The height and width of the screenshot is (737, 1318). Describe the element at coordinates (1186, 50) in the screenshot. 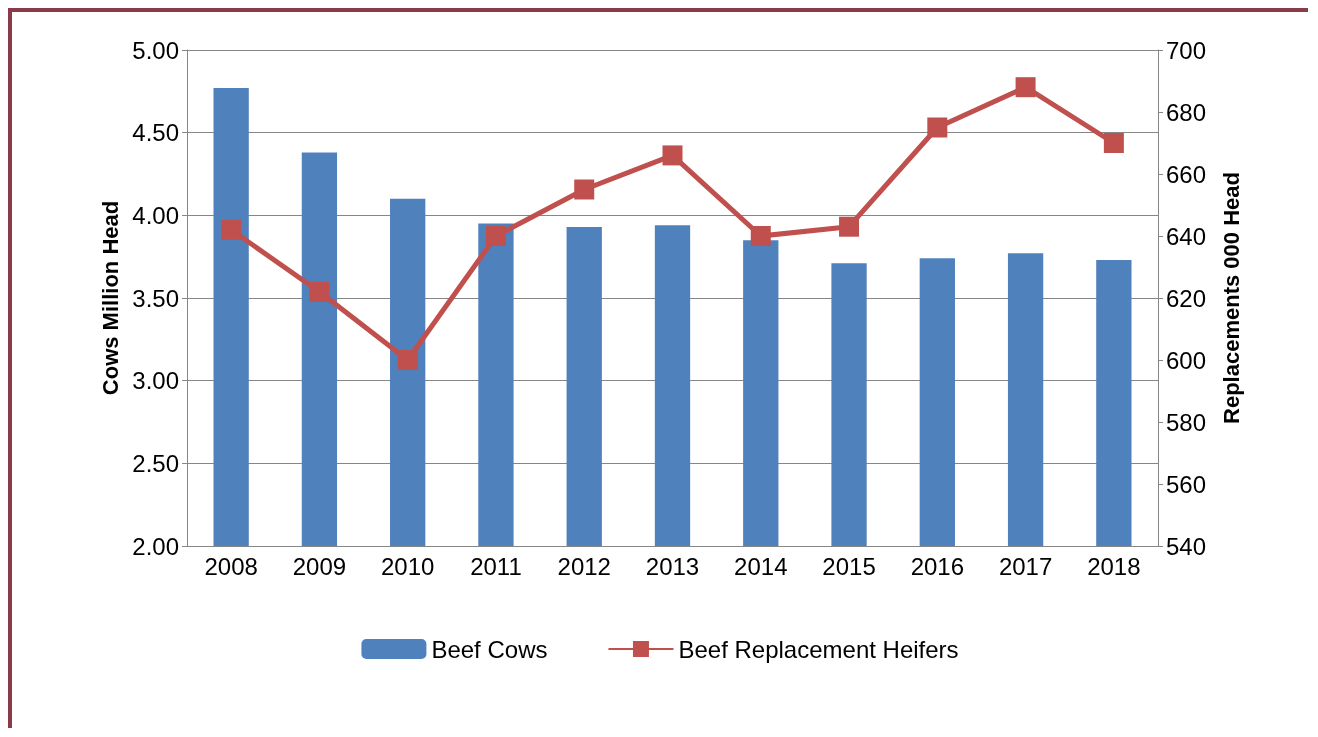

I see `y2-tick-label: 700` at that location.